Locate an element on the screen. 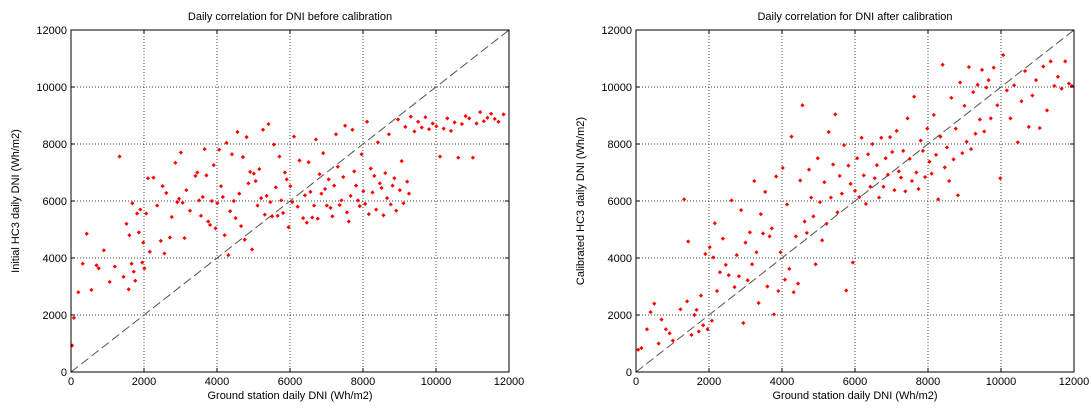 This screenshot has height=412, width=1091. y-tick-label: 0 is located at coordinates (64, 373).